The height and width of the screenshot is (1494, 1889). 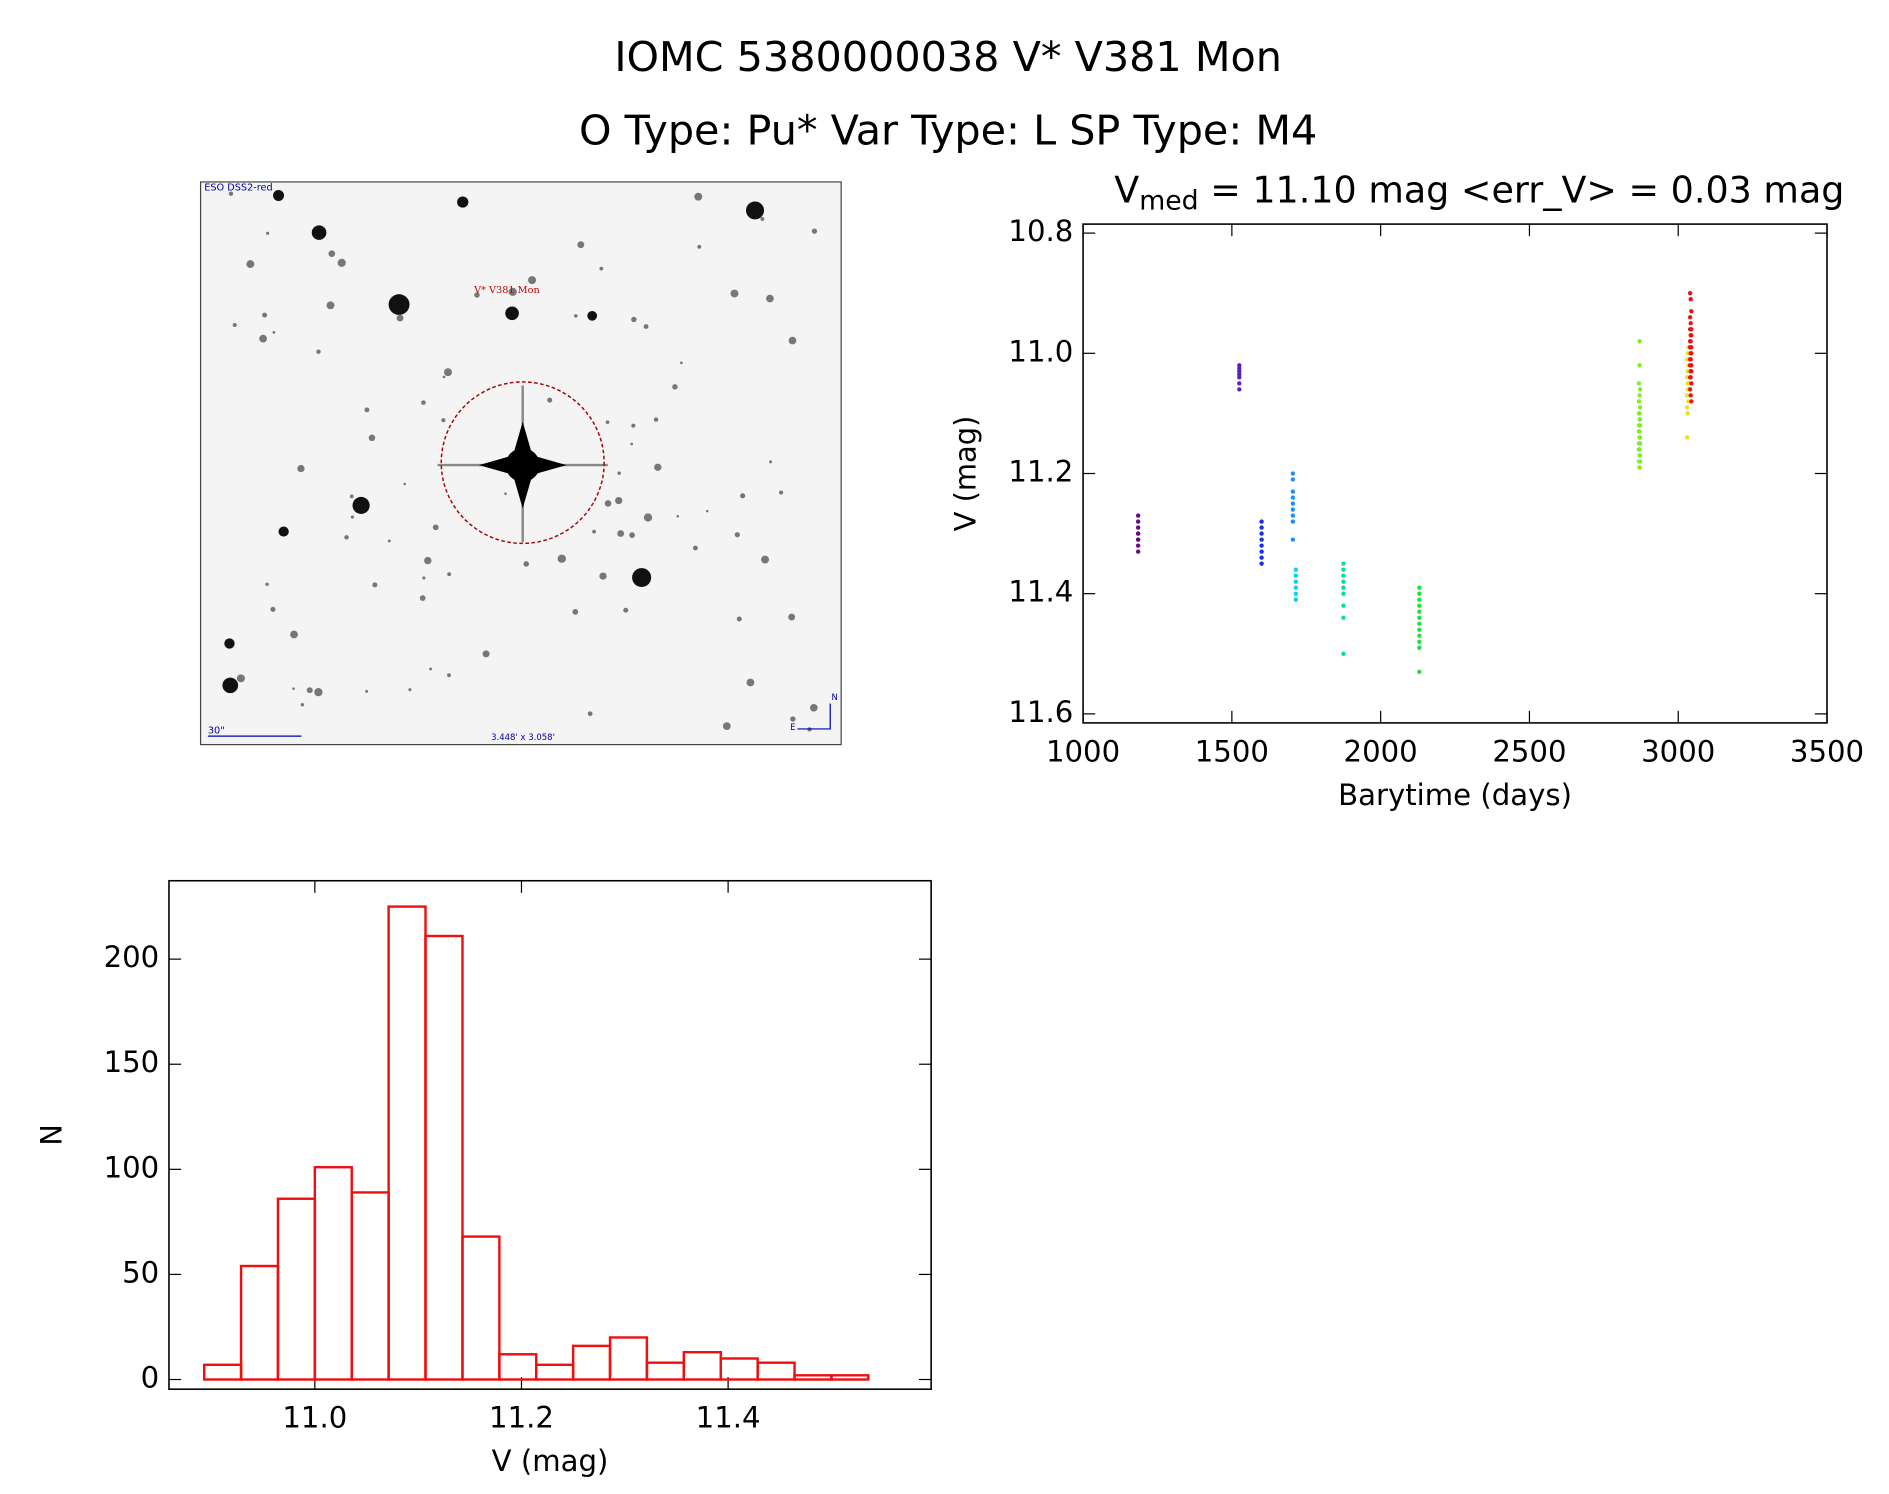 What do you see at coordinates (550, 1134) in the screenshot?
I see `plot-frame` at bounding box center [550, 1134].